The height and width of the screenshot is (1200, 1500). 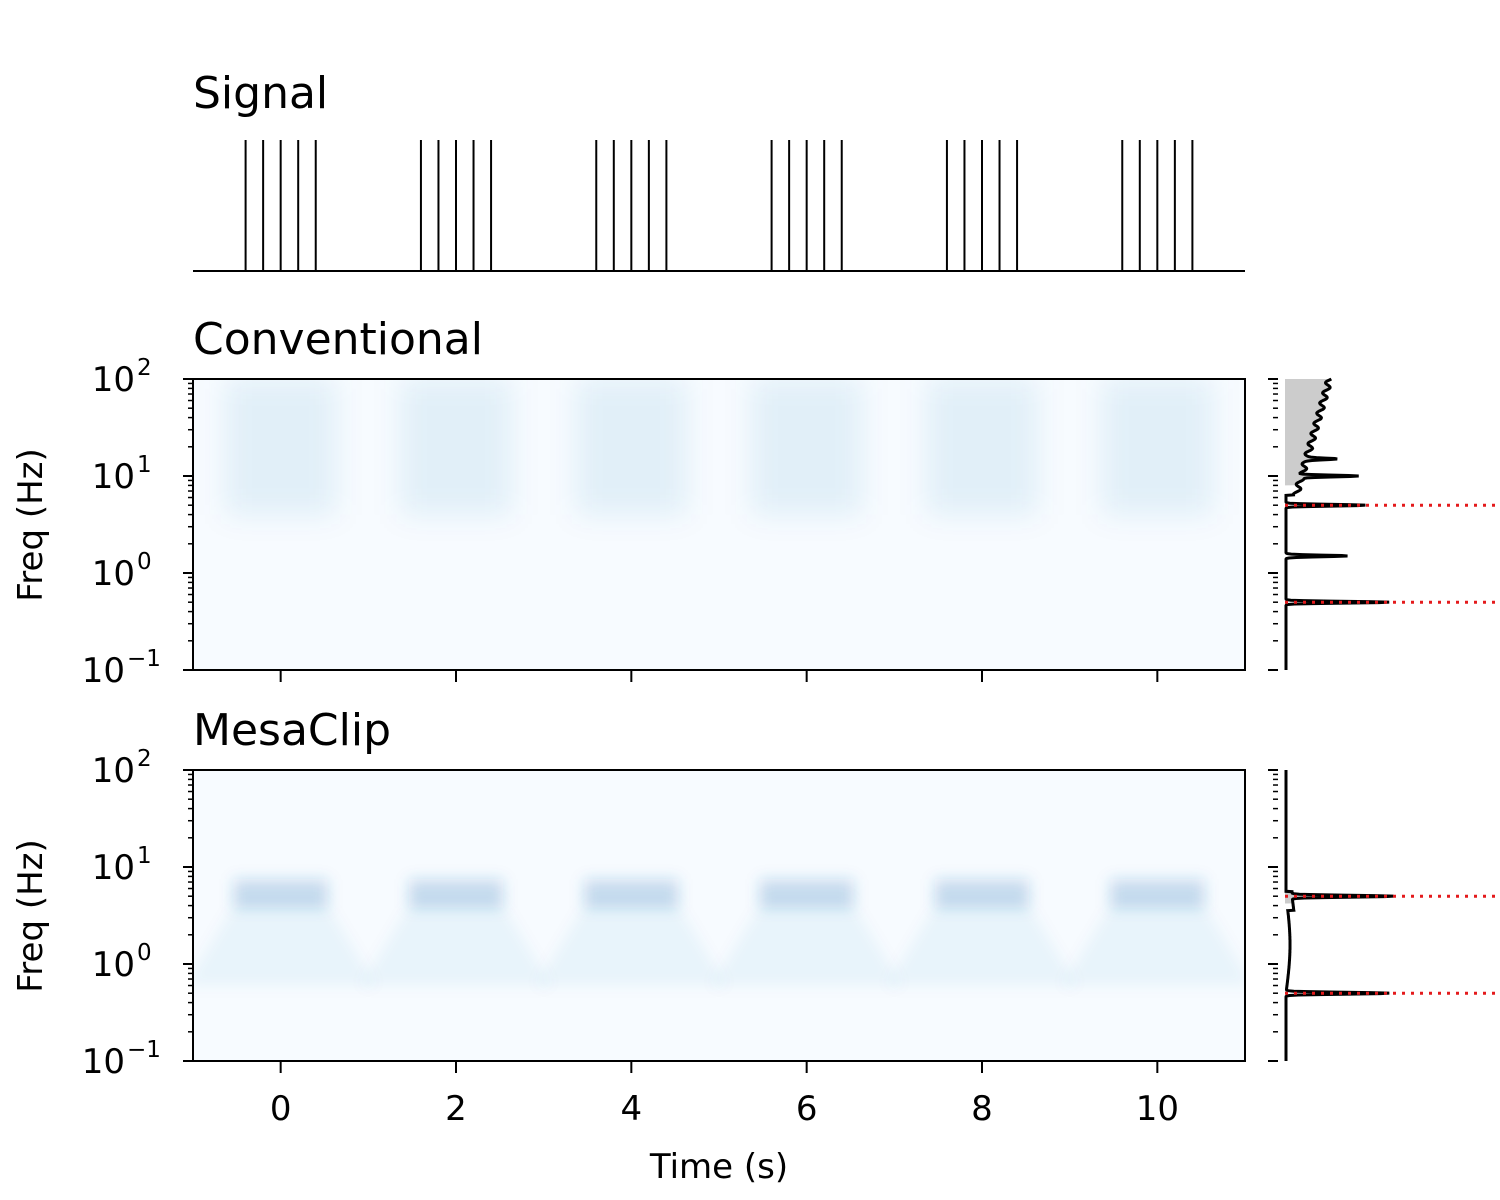 I want to click on mesaclip-title: MesaClip, so click(x=292, y=730).